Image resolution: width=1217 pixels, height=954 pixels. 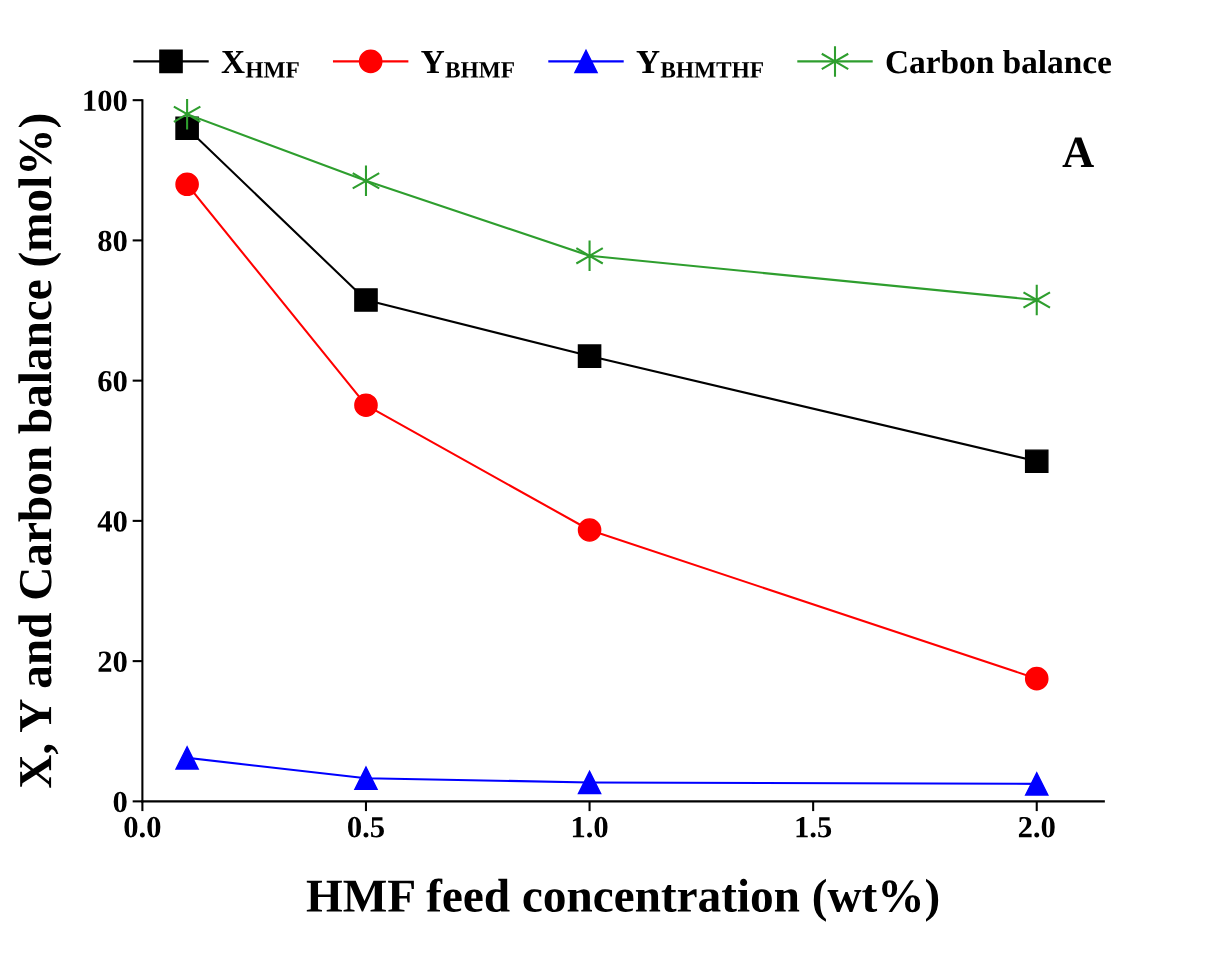 What do you see at coordinates (120, 802) in the screenshot?
I see `y-tick-label: 0` at bounding box center [120, 802].